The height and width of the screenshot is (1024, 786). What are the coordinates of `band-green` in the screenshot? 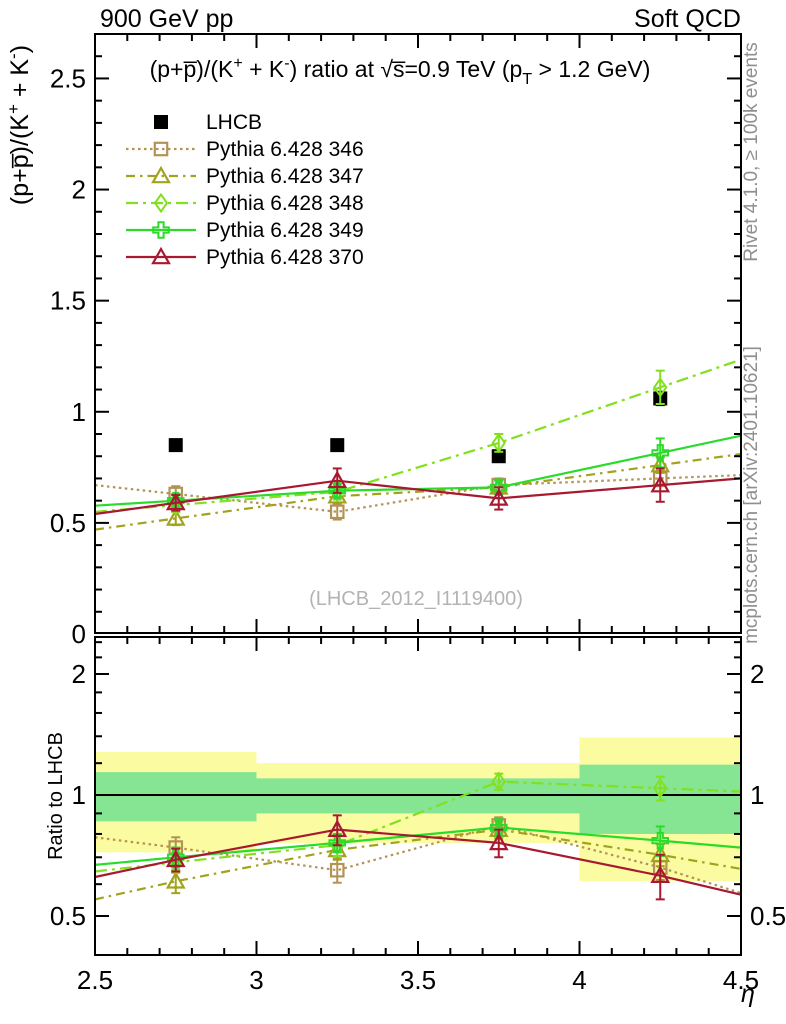 It's located at (176, 797).